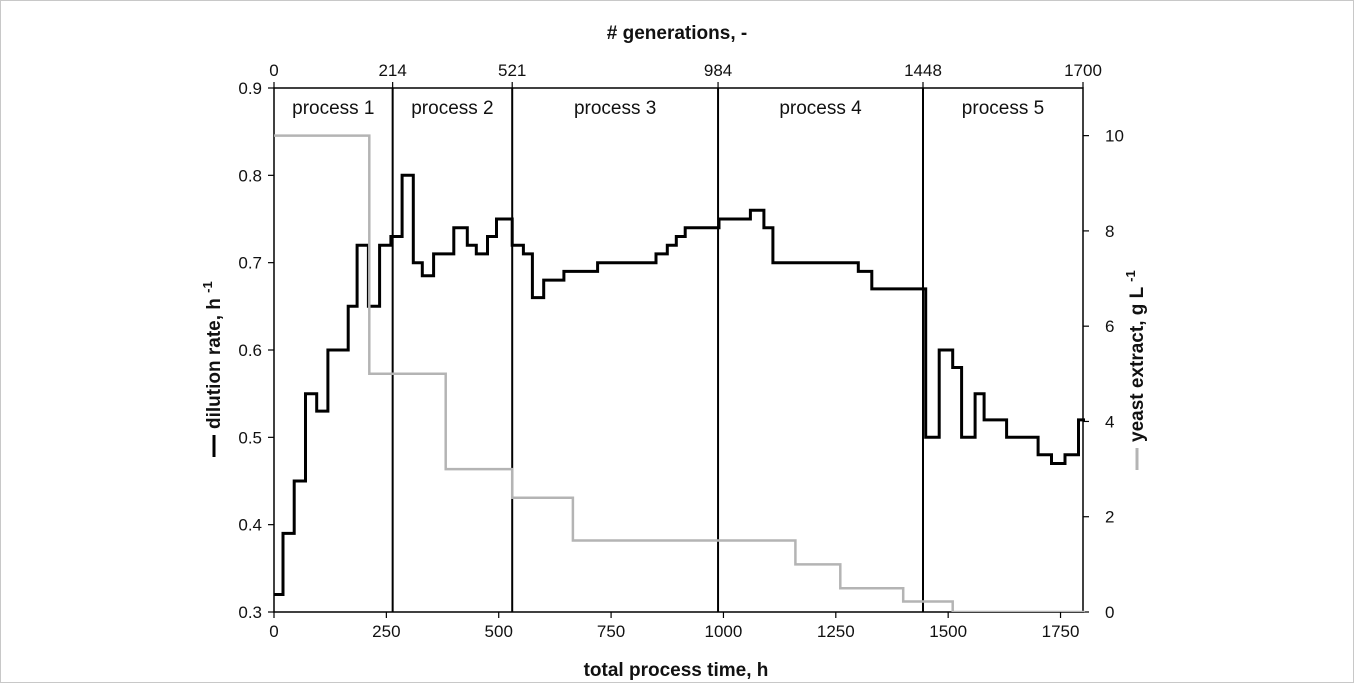 The image size is (1354, 683). What do you see at coordinates (333, 108) in the screenshot?
I see `process-label: process 1` at bounding box center [333, 108].